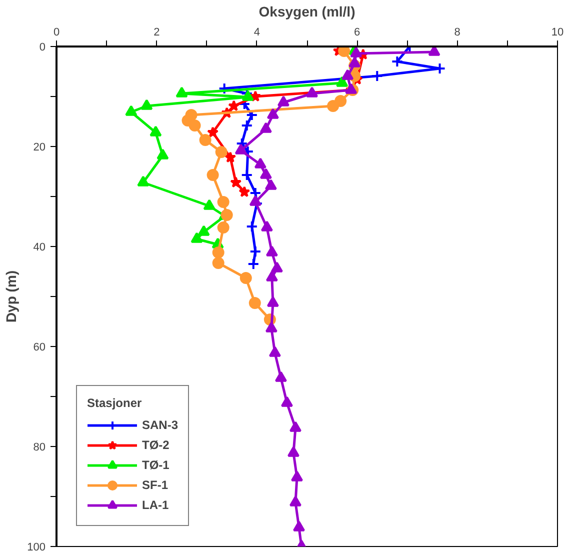  What do you see at coordinates (11, 296) in the screenshot?
I see `y-axis-title: Dyp (m)` at bounding box center [11, 296].